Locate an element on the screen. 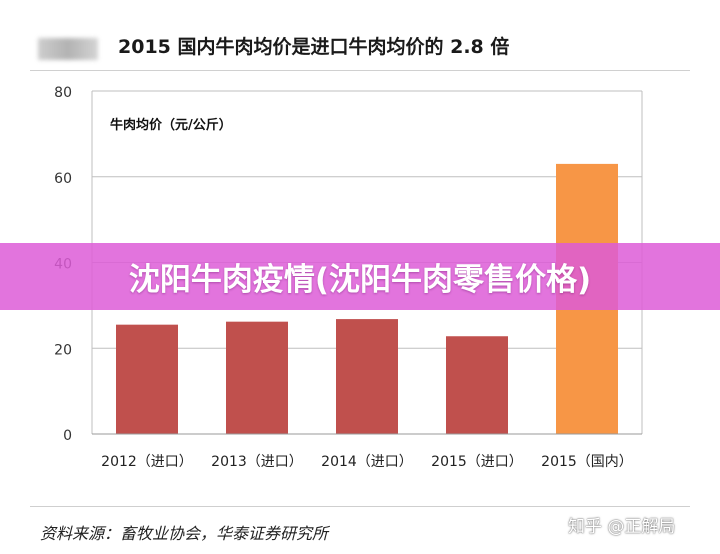 The height and width of the screenshot is (554, 720). x-tick-label: 2015（进口） is located at coordinates (477, 462).